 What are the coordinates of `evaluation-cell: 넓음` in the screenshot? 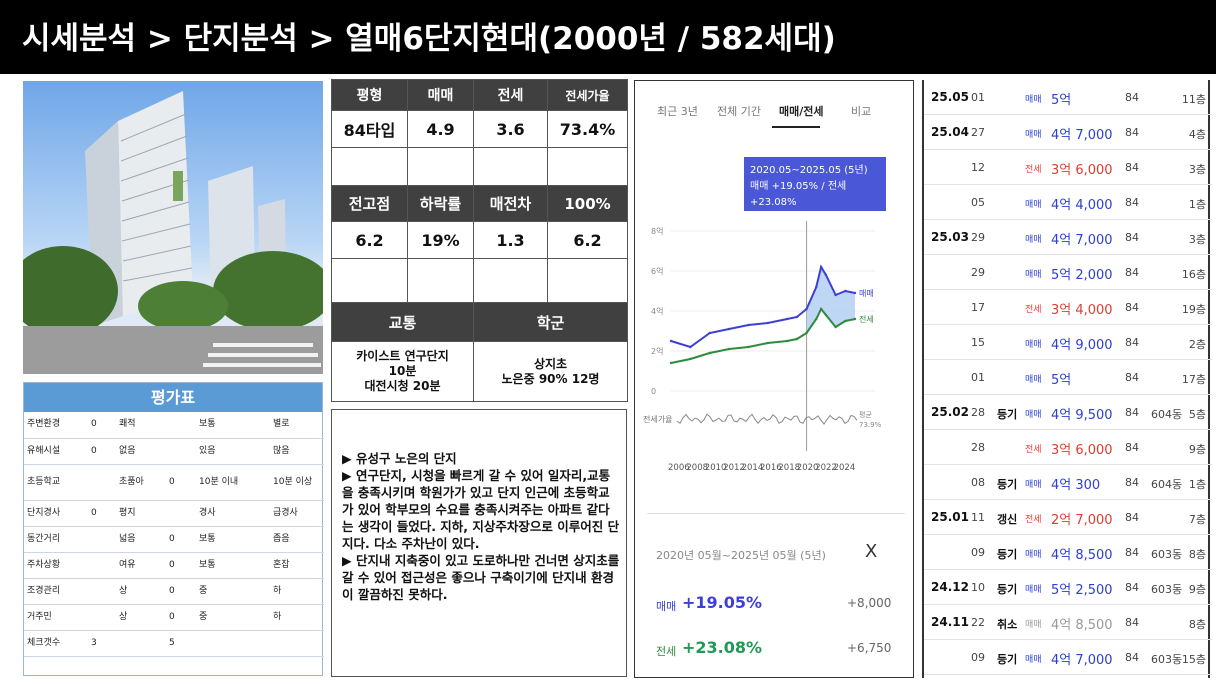 It's located at (141, 539).